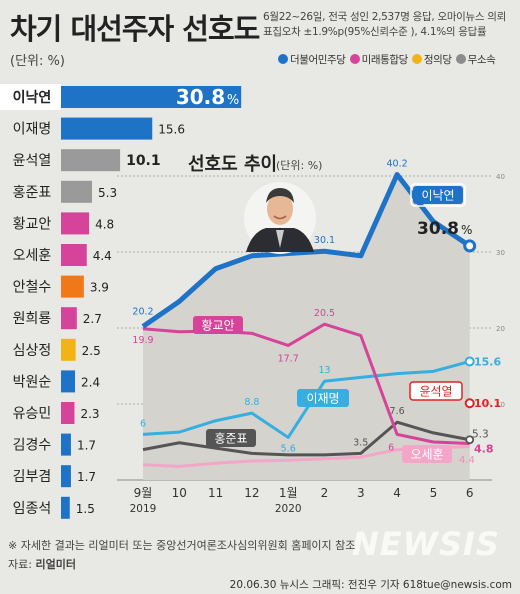 The height and width of the screenshot is (594, 520). Describe the element at coordinates (288, 448) in the screenshot. I see `point-label: 5.6` at that location.